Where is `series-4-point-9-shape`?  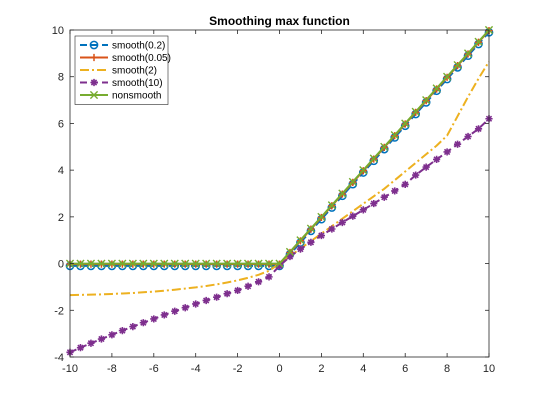
series-4-point-9-shape is located at coordinates (164, 263).